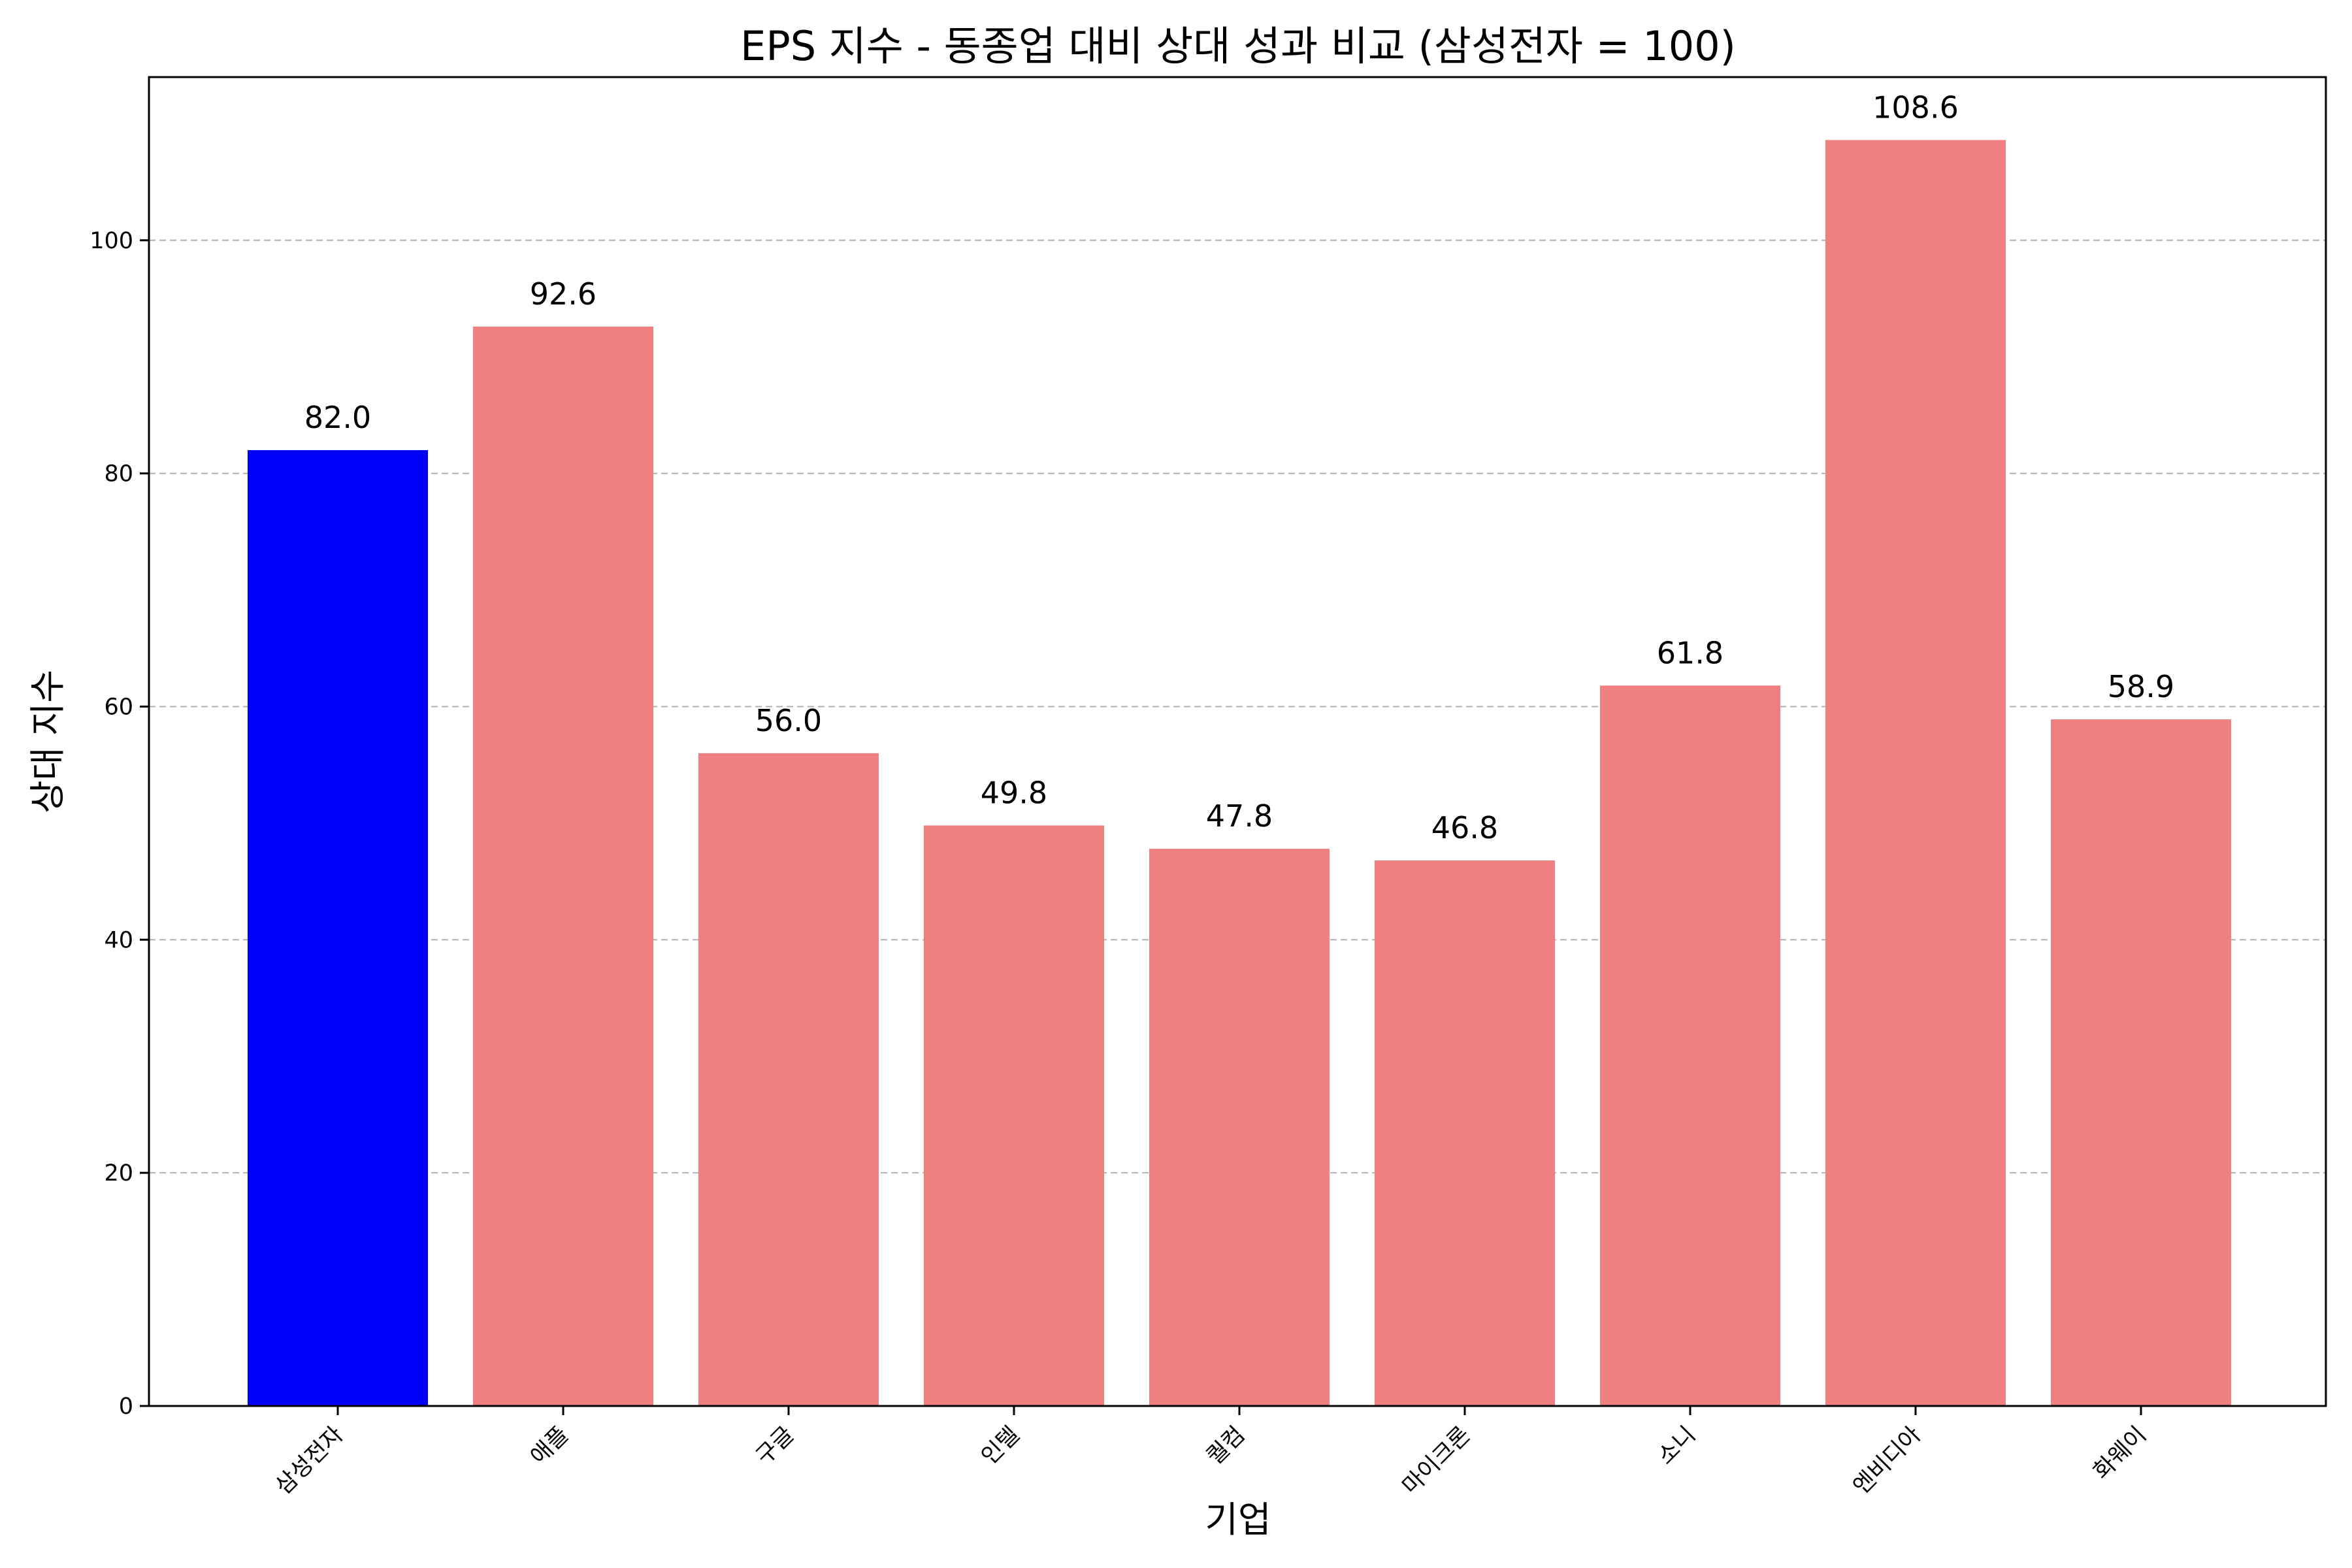 This screenshot has height=1568, width=2352. What do you see at coordinates (118, 940) in the screenshot?
I see `y-tick-label: 40` at bounding box center [118, 940].